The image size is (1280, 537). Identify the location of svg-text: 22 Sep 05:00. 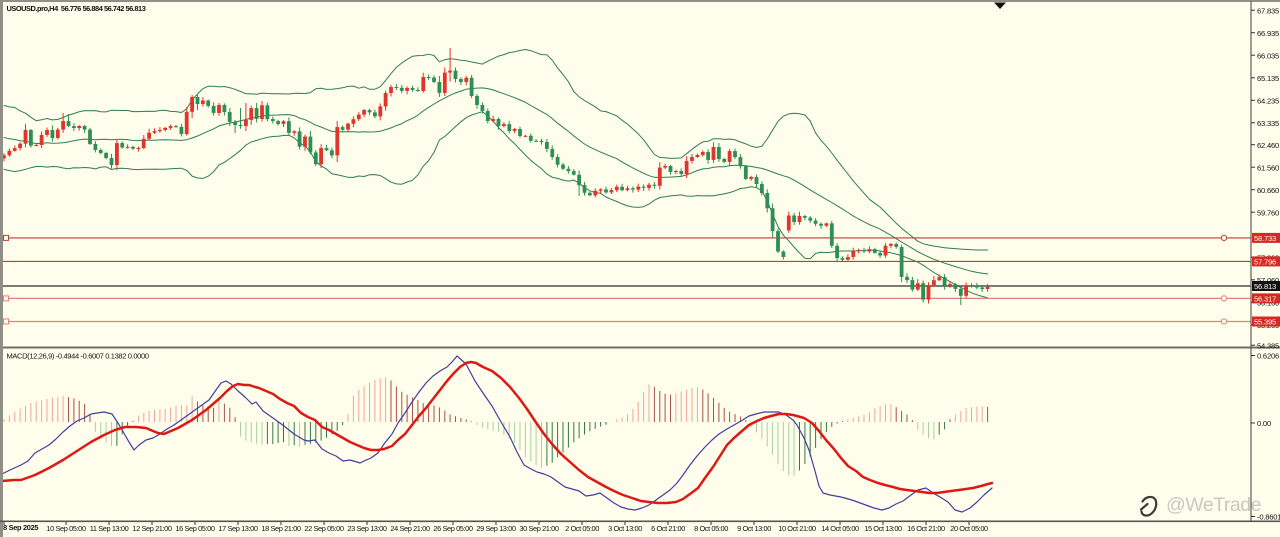
(323, 528).